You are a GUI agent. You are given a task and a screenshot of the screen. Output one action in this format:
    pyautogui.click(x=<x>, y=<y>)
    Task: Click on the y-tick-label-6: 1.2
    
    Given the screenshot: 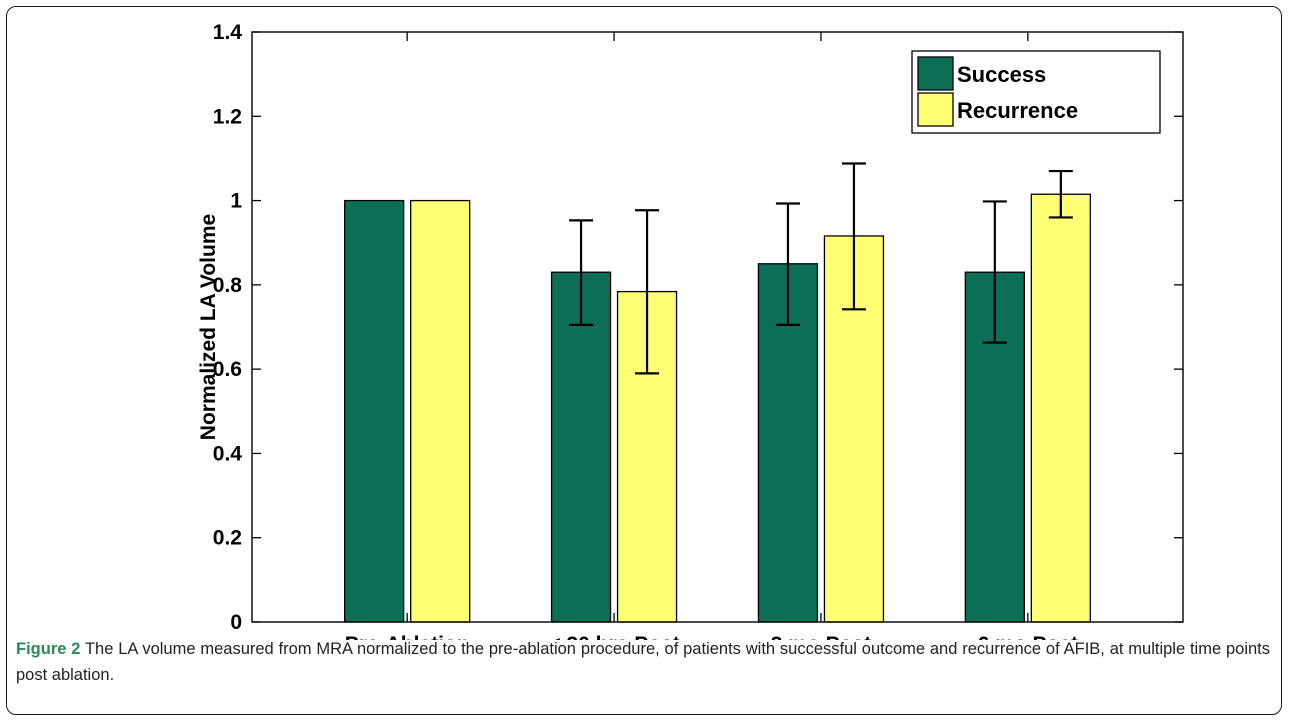 What is the action you would take?
    pyautogui.click(x=227, y=116)
    